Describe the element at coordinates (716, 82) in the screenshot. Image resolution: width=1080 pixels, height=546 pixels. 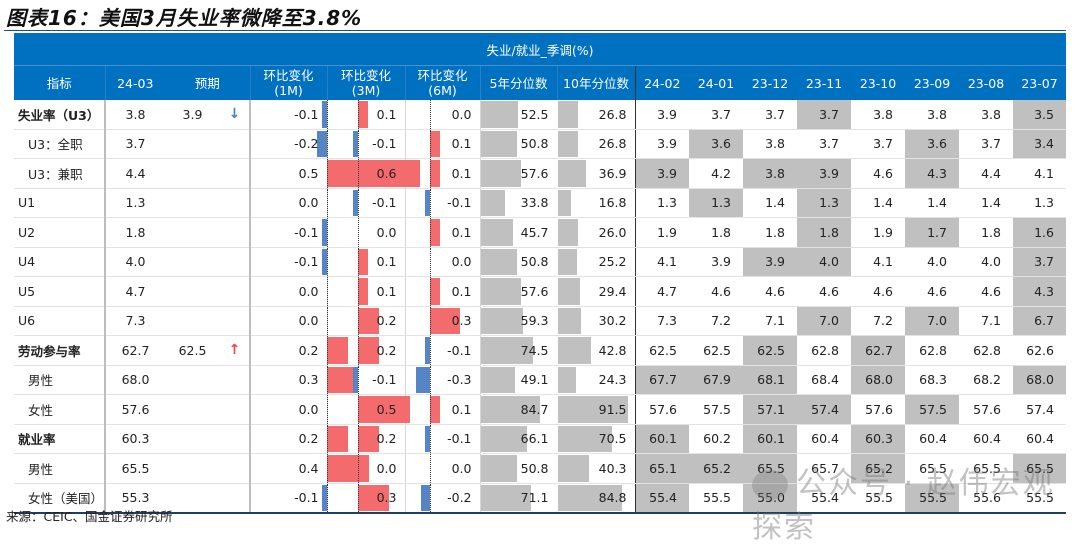
I see `header-month: 24-01` at that location.